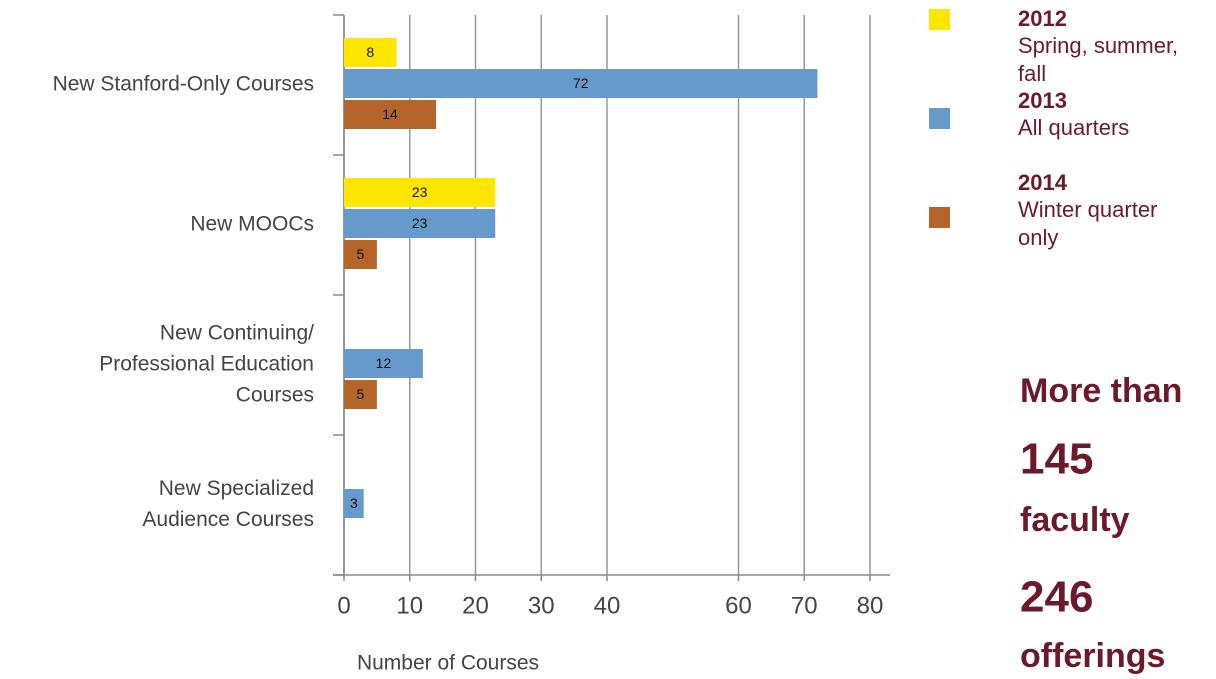 This screenshot has height=679, width=1216. I want to click on value-label: 3, so click(354, 503).